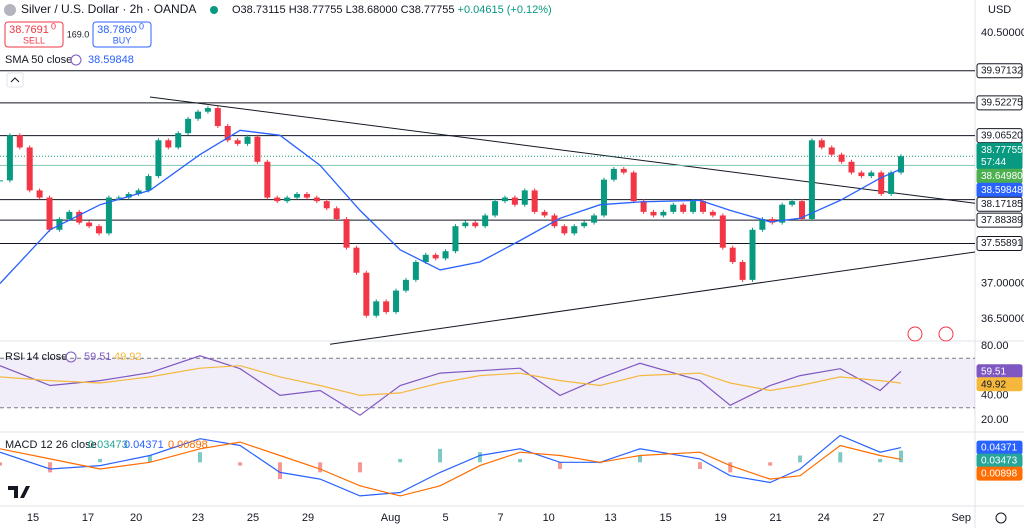  I want to click on level-label: 39.52275, so click(1002, 103).